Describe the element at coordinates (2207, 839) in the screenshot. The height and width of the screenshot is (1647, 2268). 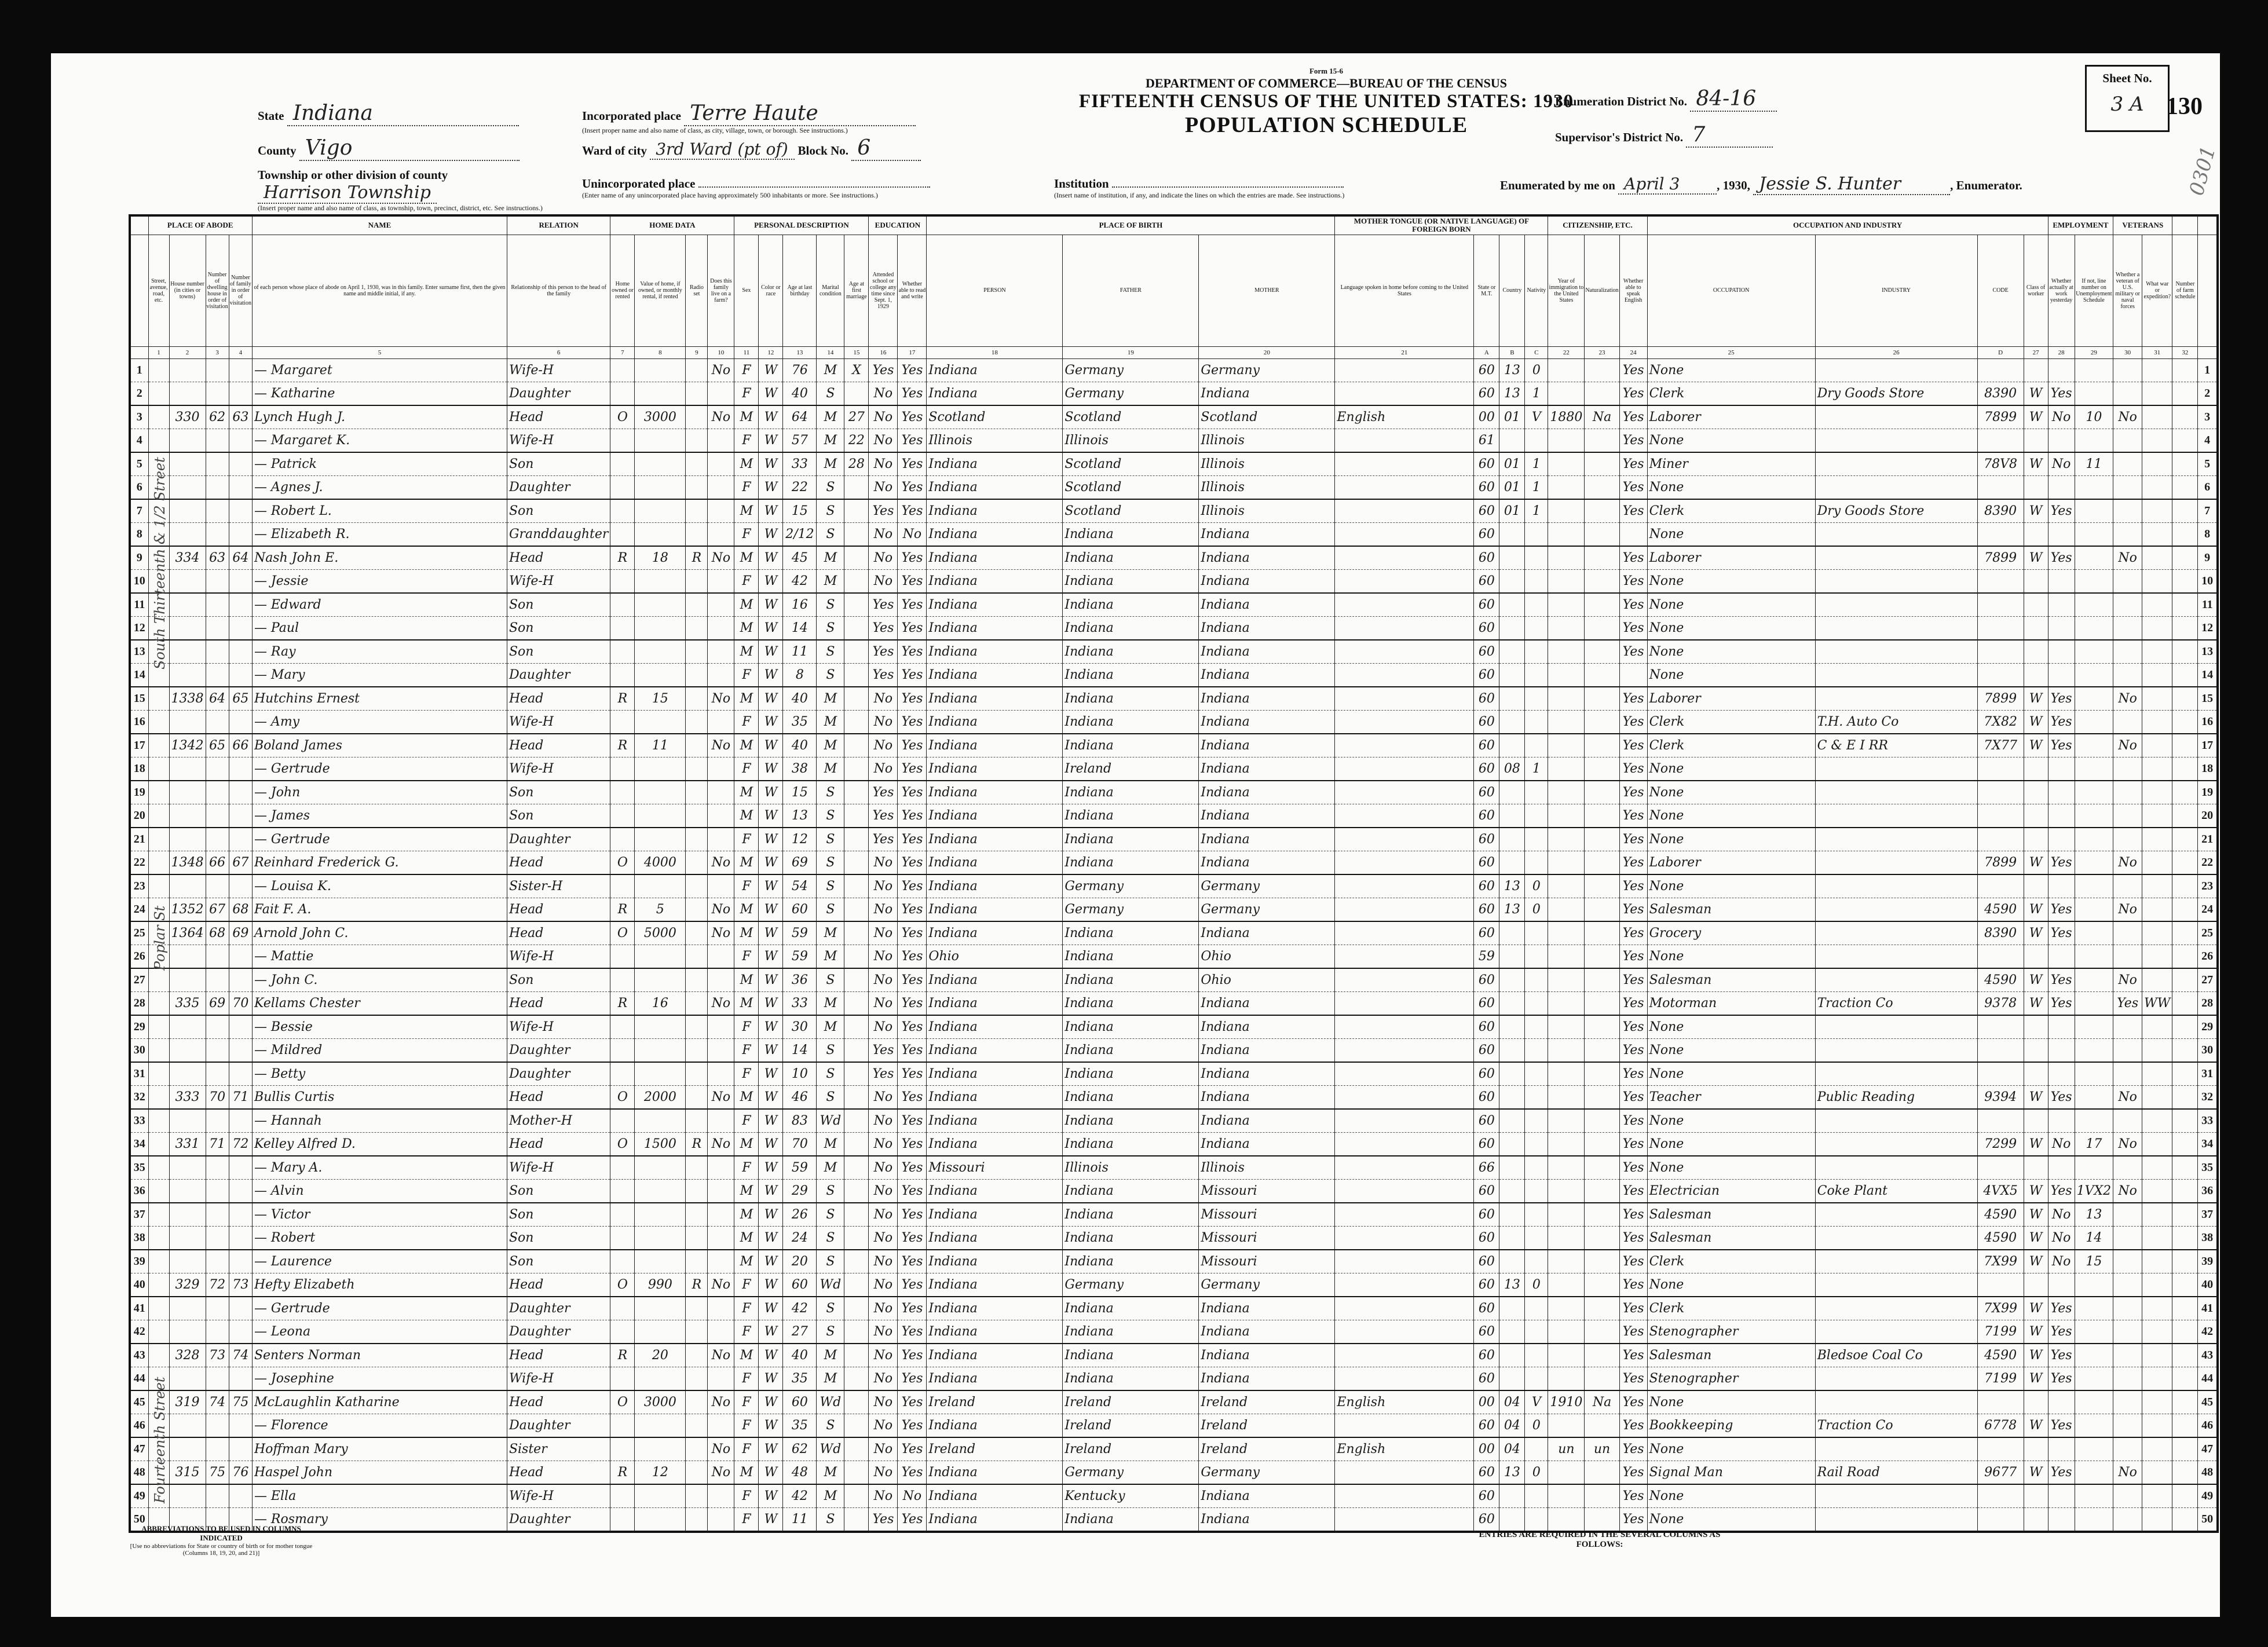
I see `cell-ln2: 21` at that location.